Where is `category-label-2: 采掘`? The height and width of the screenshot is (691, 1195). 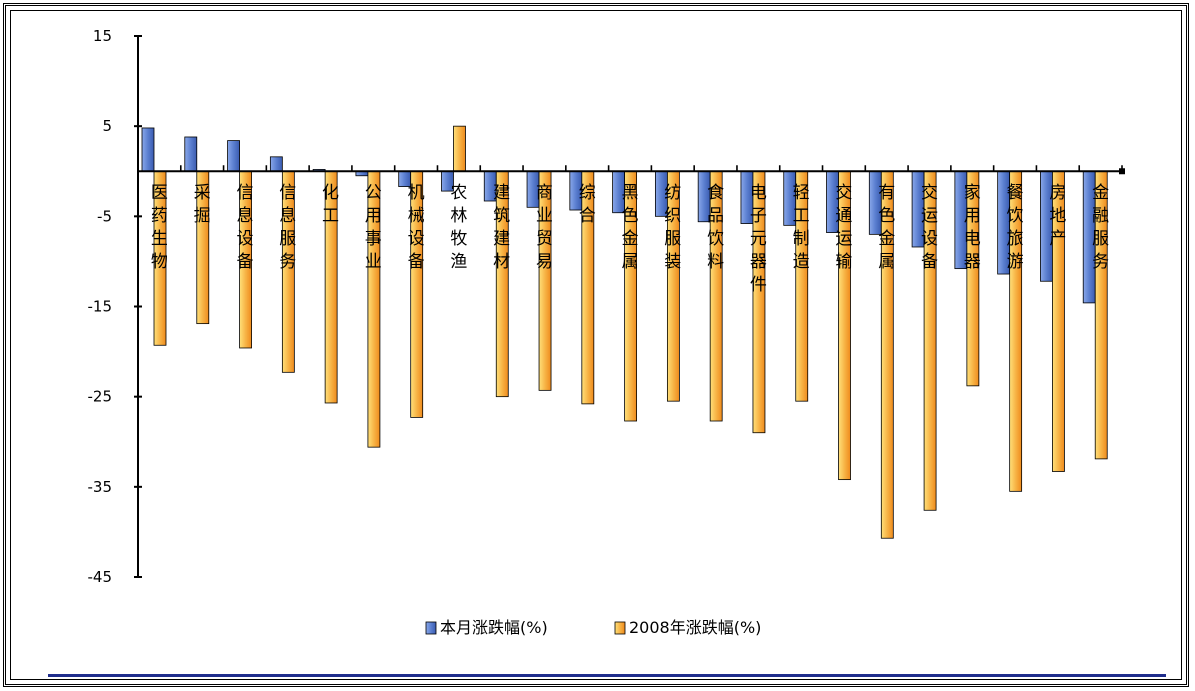
category-label-2: 采掘 is located at coordinates (202, 204).